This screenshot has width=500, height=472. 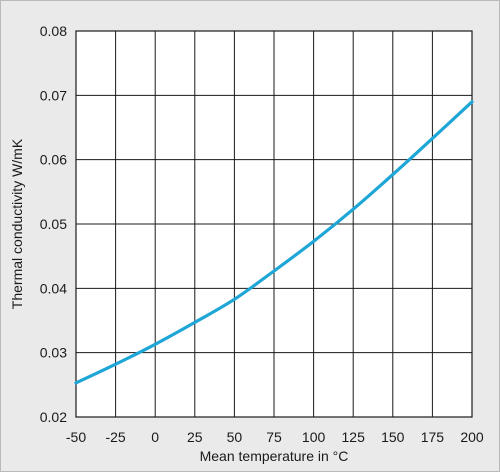 I want to click on x-tick-label: 0, so click(x=155, y=437).